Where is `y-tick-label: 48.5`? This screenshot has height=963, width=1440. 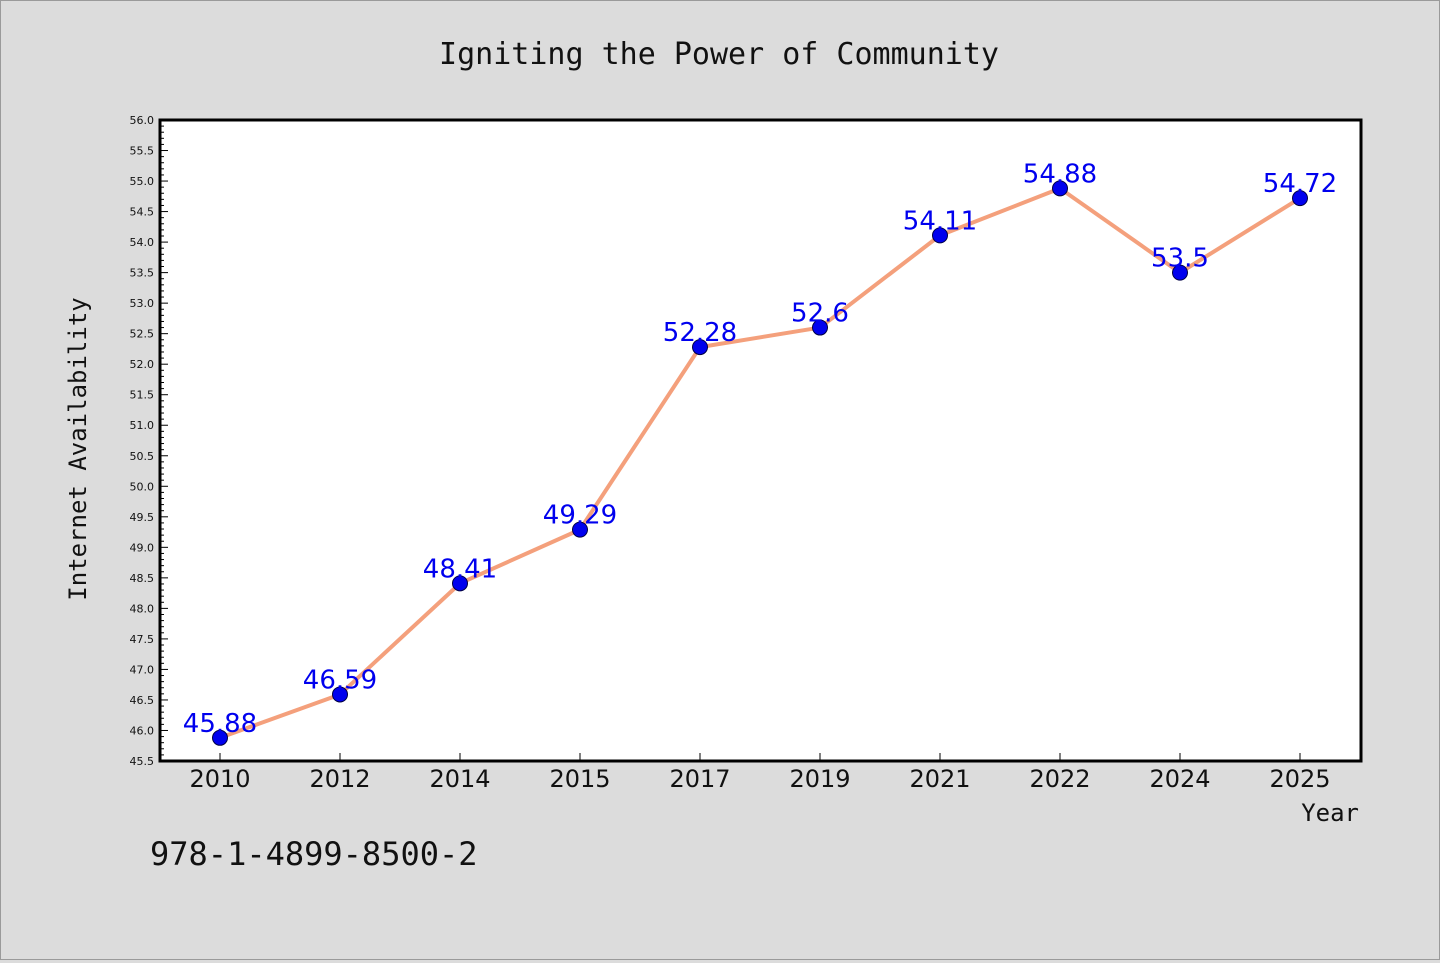
y-tick-label: 48.5 is located at coordinates (142, 578).